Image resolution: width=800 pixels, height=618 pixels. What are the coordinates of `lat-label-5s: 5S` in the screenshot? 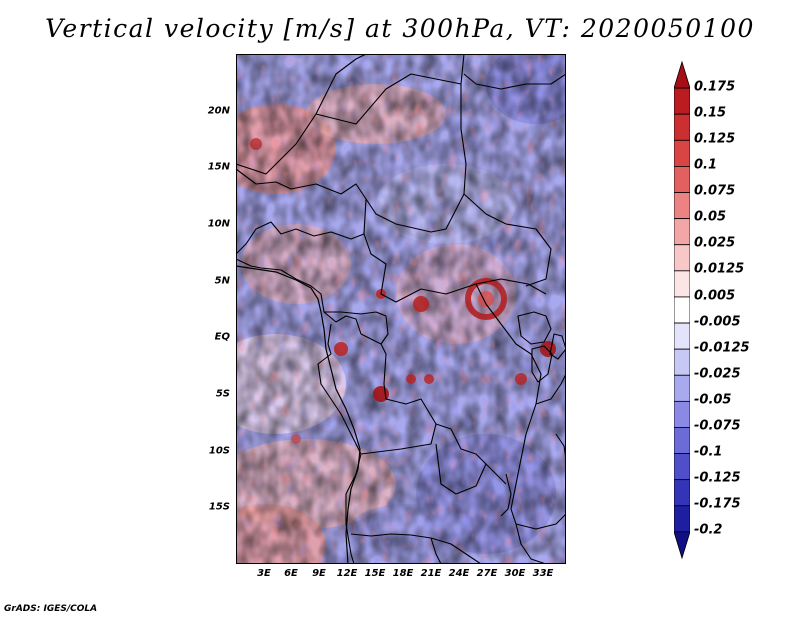 It's located at (222, 394).